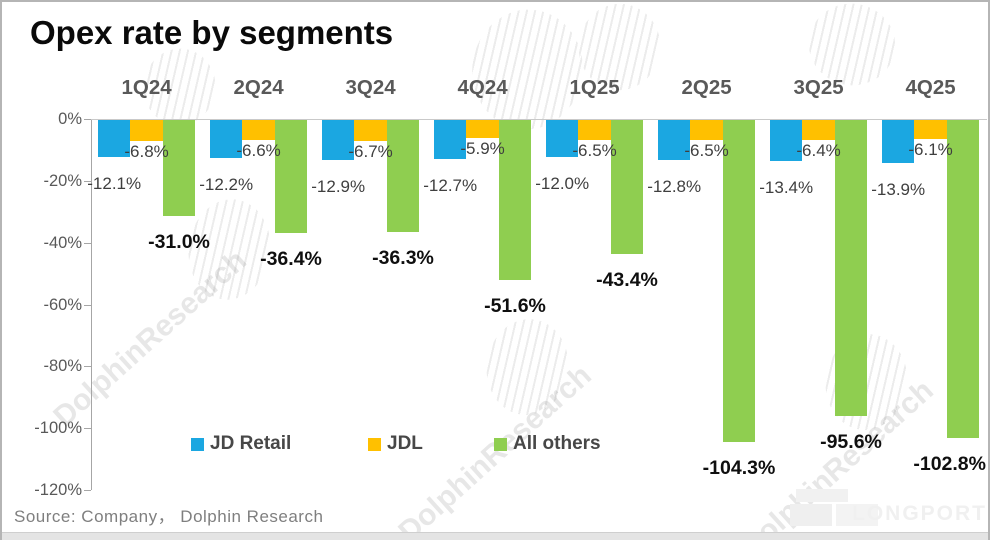 The image size is (990, 540). What do you see at coordinates (370, 151) in the screenshot?
I see `bar-label-jdl: -6.7%` at bounding box center [370, 151].